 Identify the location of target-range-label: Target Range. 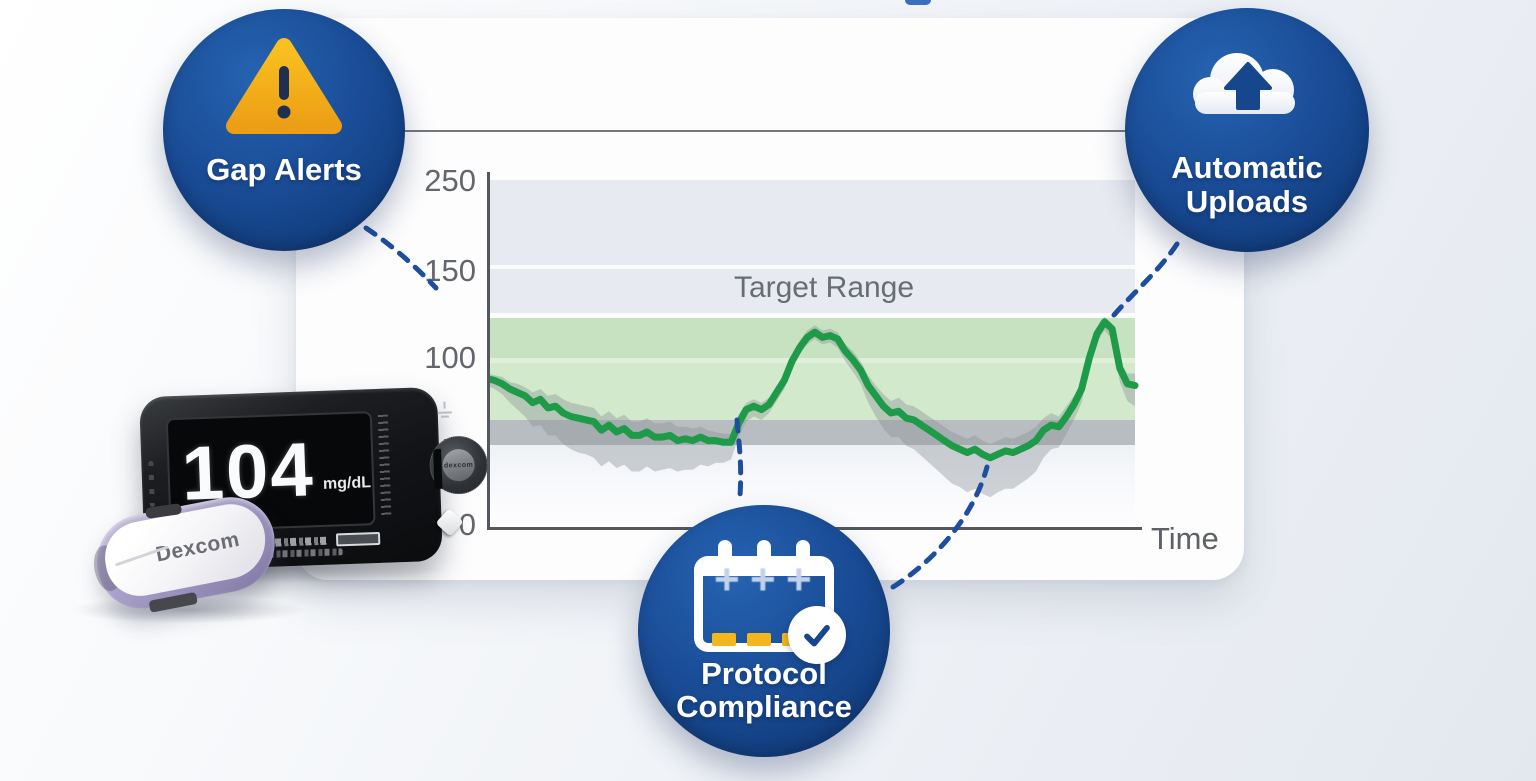
(824, 287).